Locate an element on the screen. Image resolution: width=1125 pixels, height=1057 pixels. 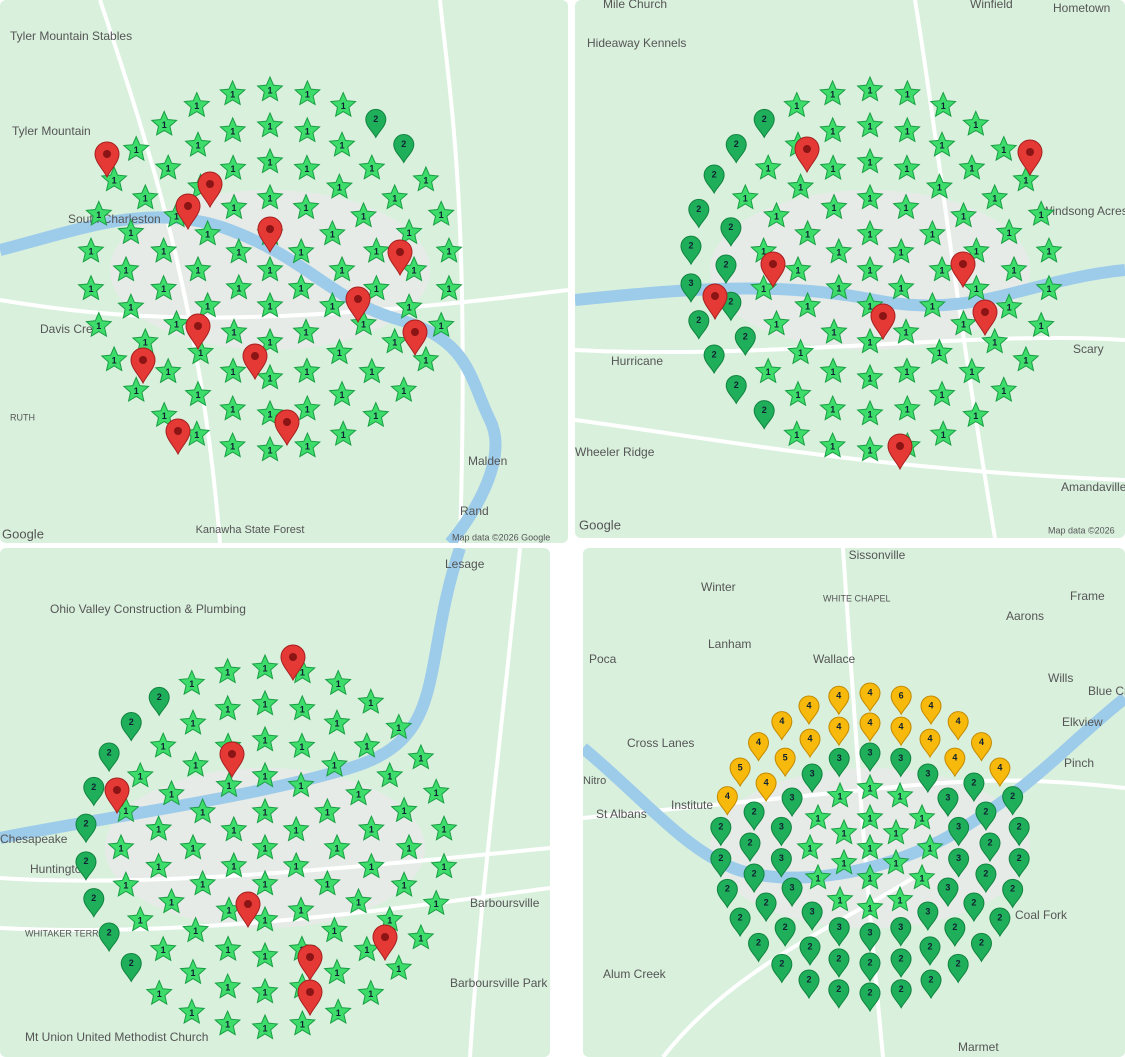
place-label: Lanham is located at coordinates (729, 644).